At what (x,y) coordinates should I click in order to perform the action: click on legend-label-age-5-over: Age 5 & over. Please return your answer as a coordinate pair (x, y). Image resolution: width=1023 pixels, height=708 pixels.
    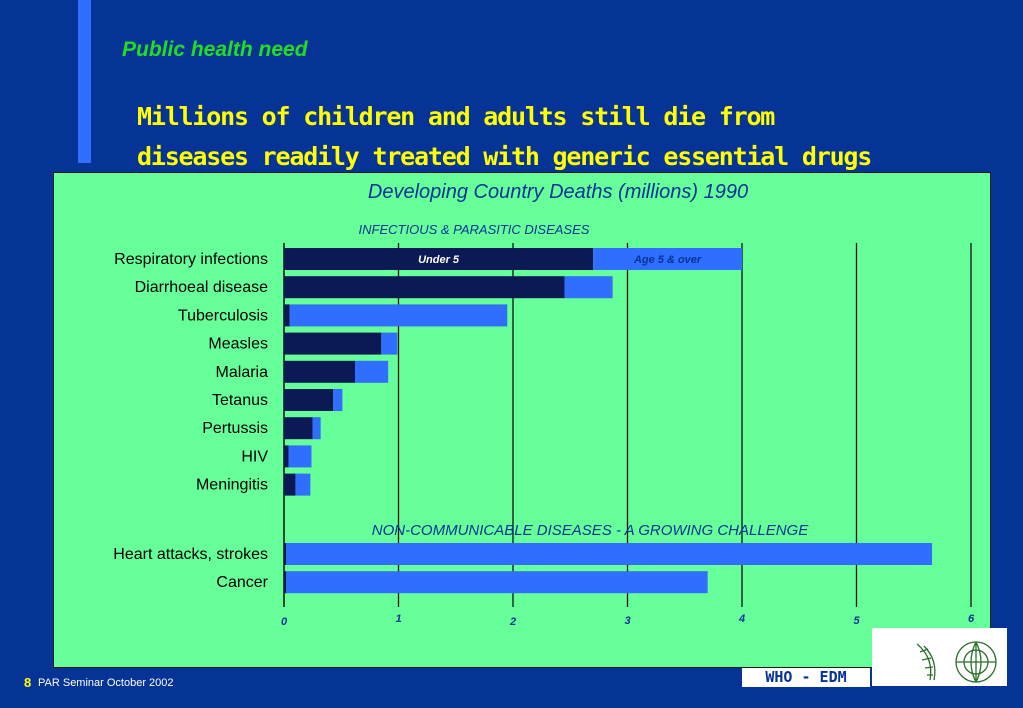
    Looking at the image, I should click on (667, 260).